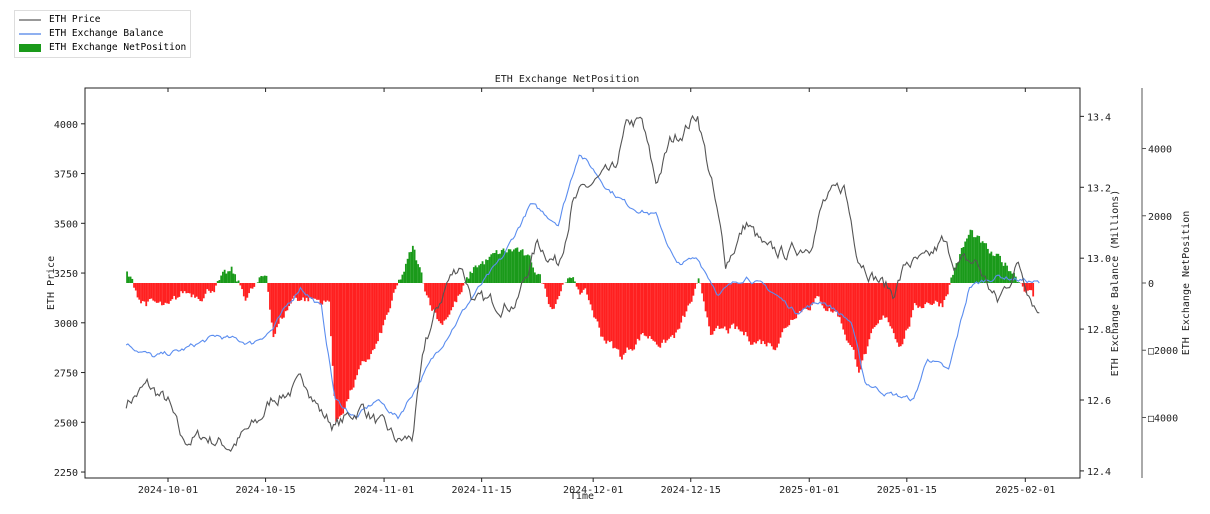  I want to click on y-axis-label: ETH Price, so click(51, 283).